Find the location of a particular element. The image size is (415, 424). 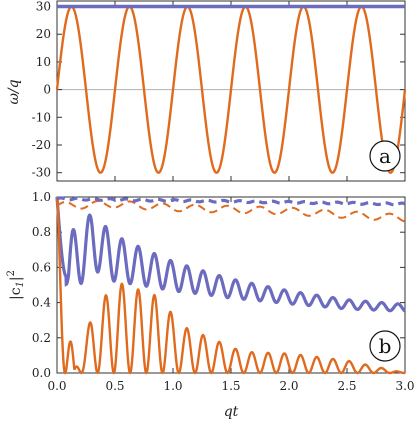

panel-b-x-axis-label: qt is located at coordinates (231, 412).